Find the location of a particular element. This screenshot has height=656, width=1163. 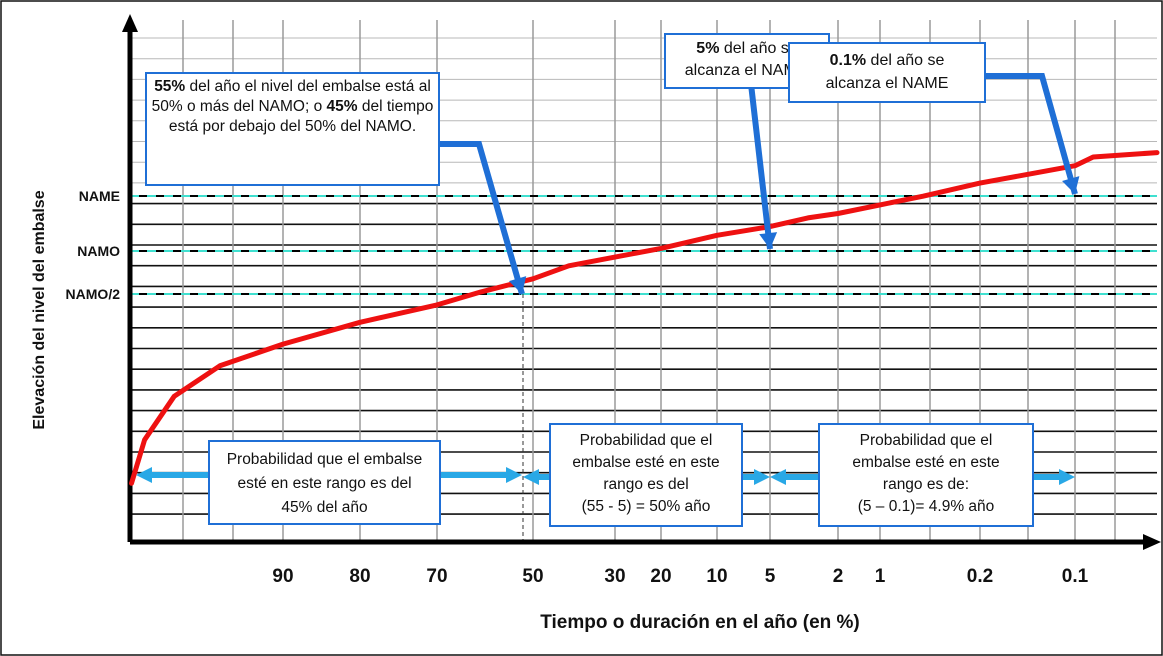

range-arrow-45-right-head is located at coordinates (514, 475).